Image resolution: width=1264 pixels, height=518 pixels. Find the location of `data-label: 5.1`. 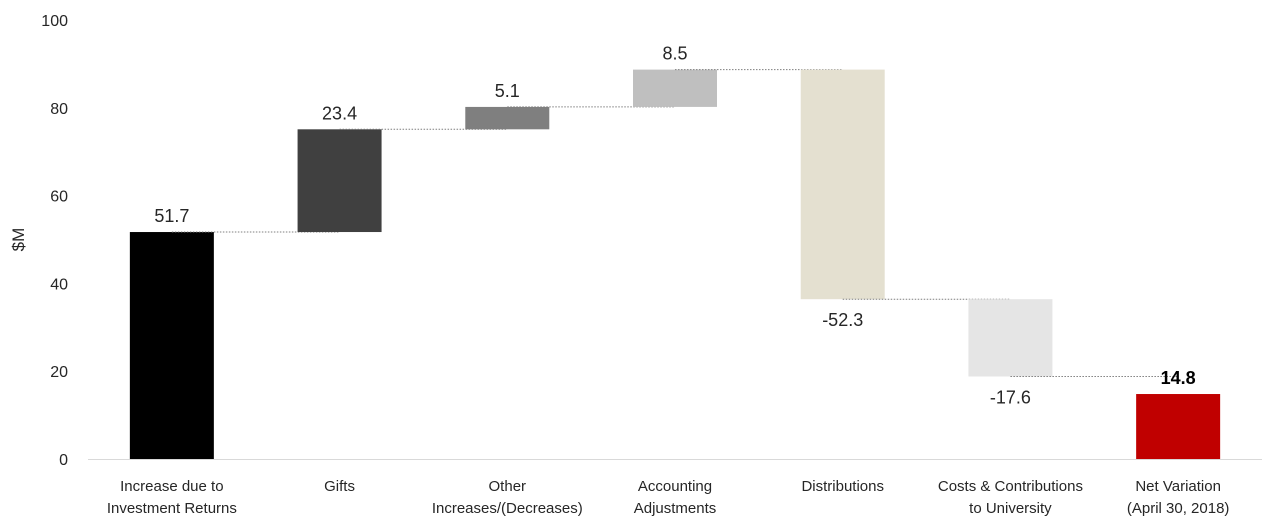

data-label: 5.1 is located at coordinates (507, 91).